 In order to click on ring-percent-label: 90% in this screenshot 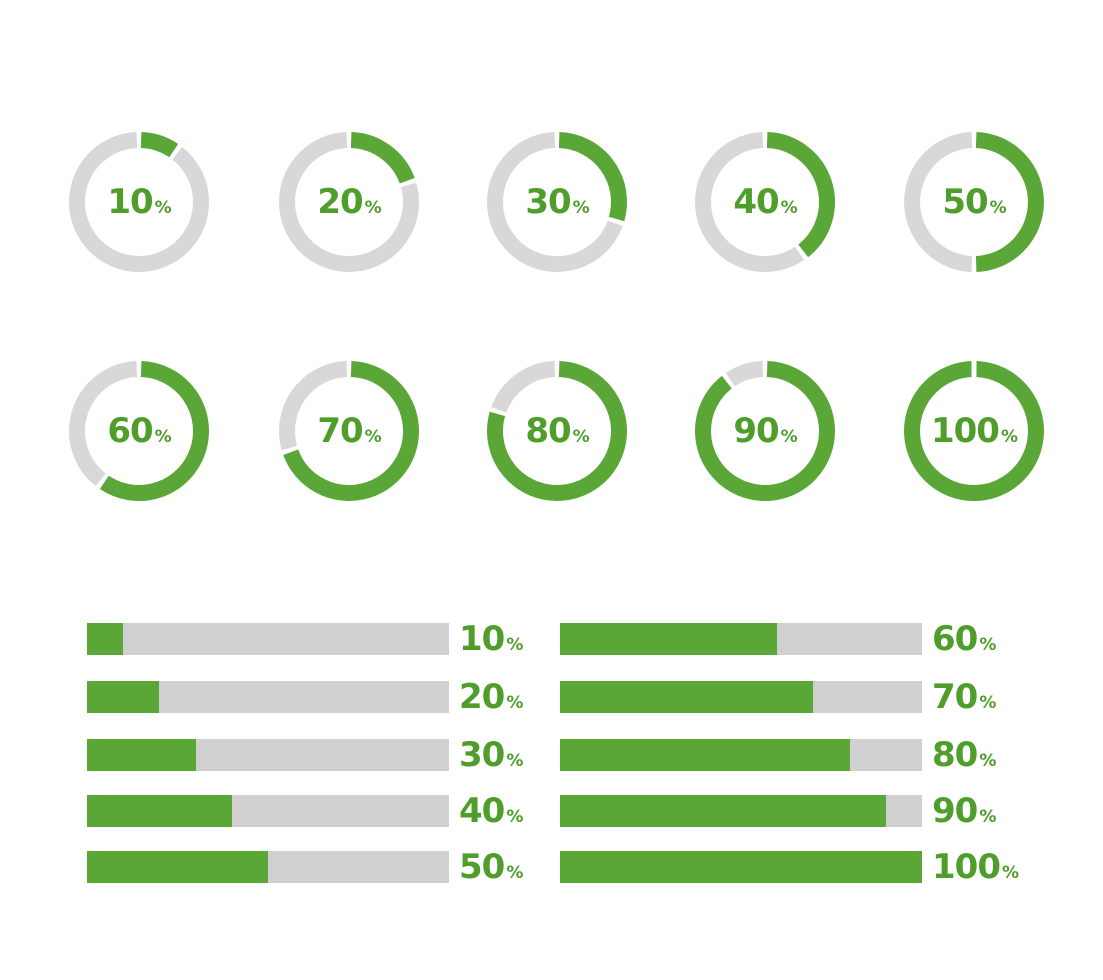, I will do `click(765, 431)`.